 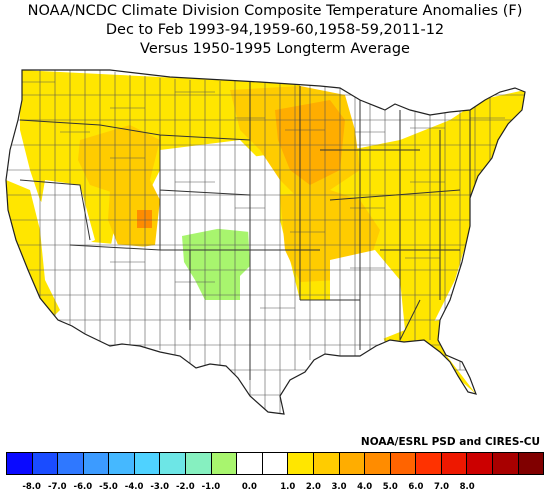 I want to click on legend-tick-label: -1.0, so click(x=211, y=487).